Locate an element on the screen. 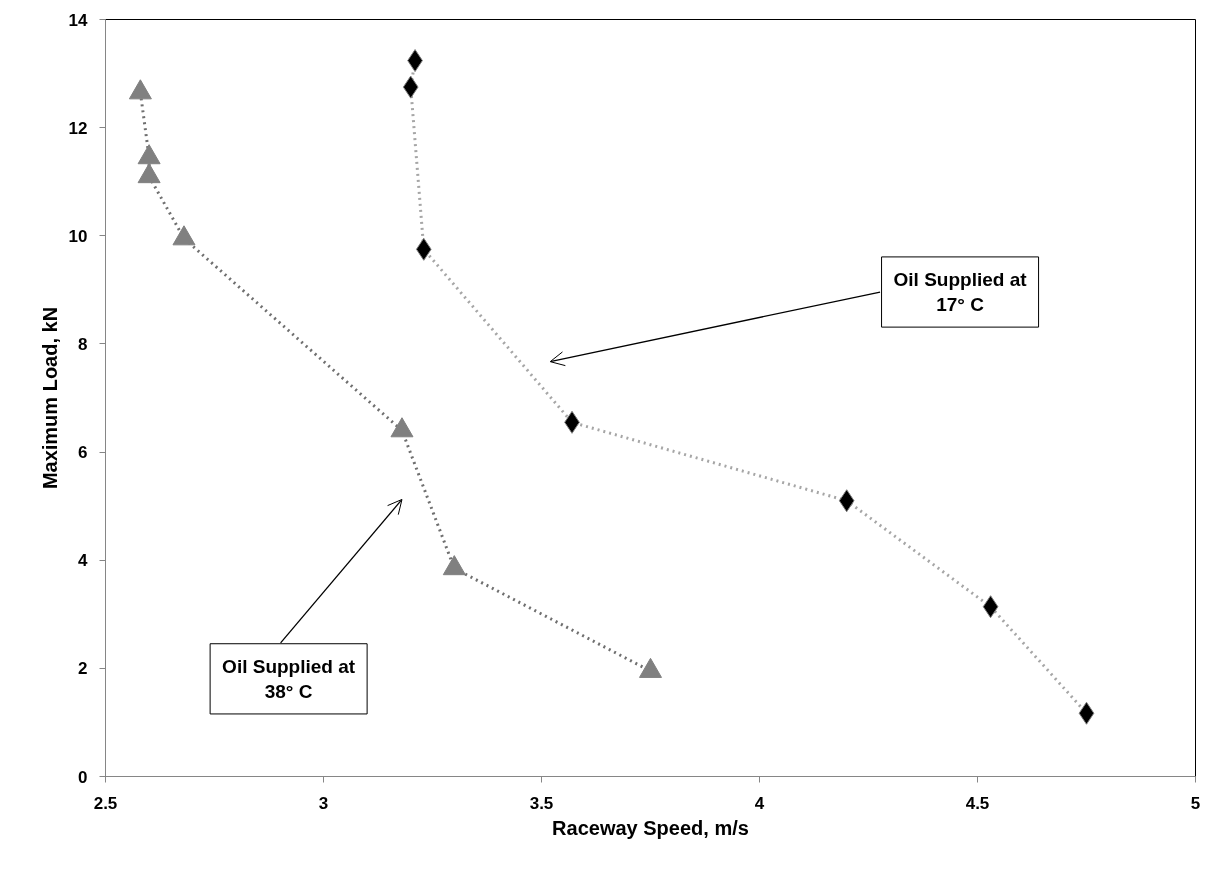  y-tick-label: 10 is located at coordinates (78, 236).